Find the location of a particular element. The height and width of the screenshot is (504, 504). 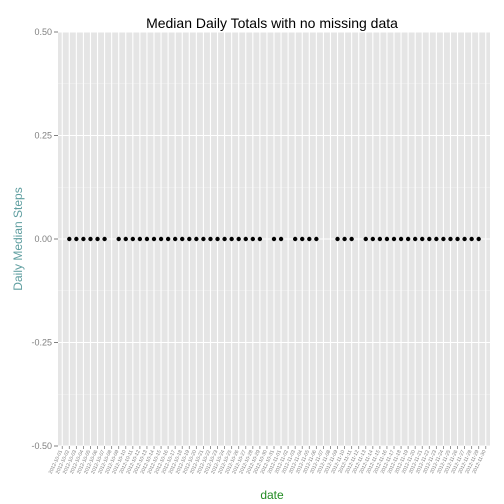

data-points is located at coordinates (274, 239).